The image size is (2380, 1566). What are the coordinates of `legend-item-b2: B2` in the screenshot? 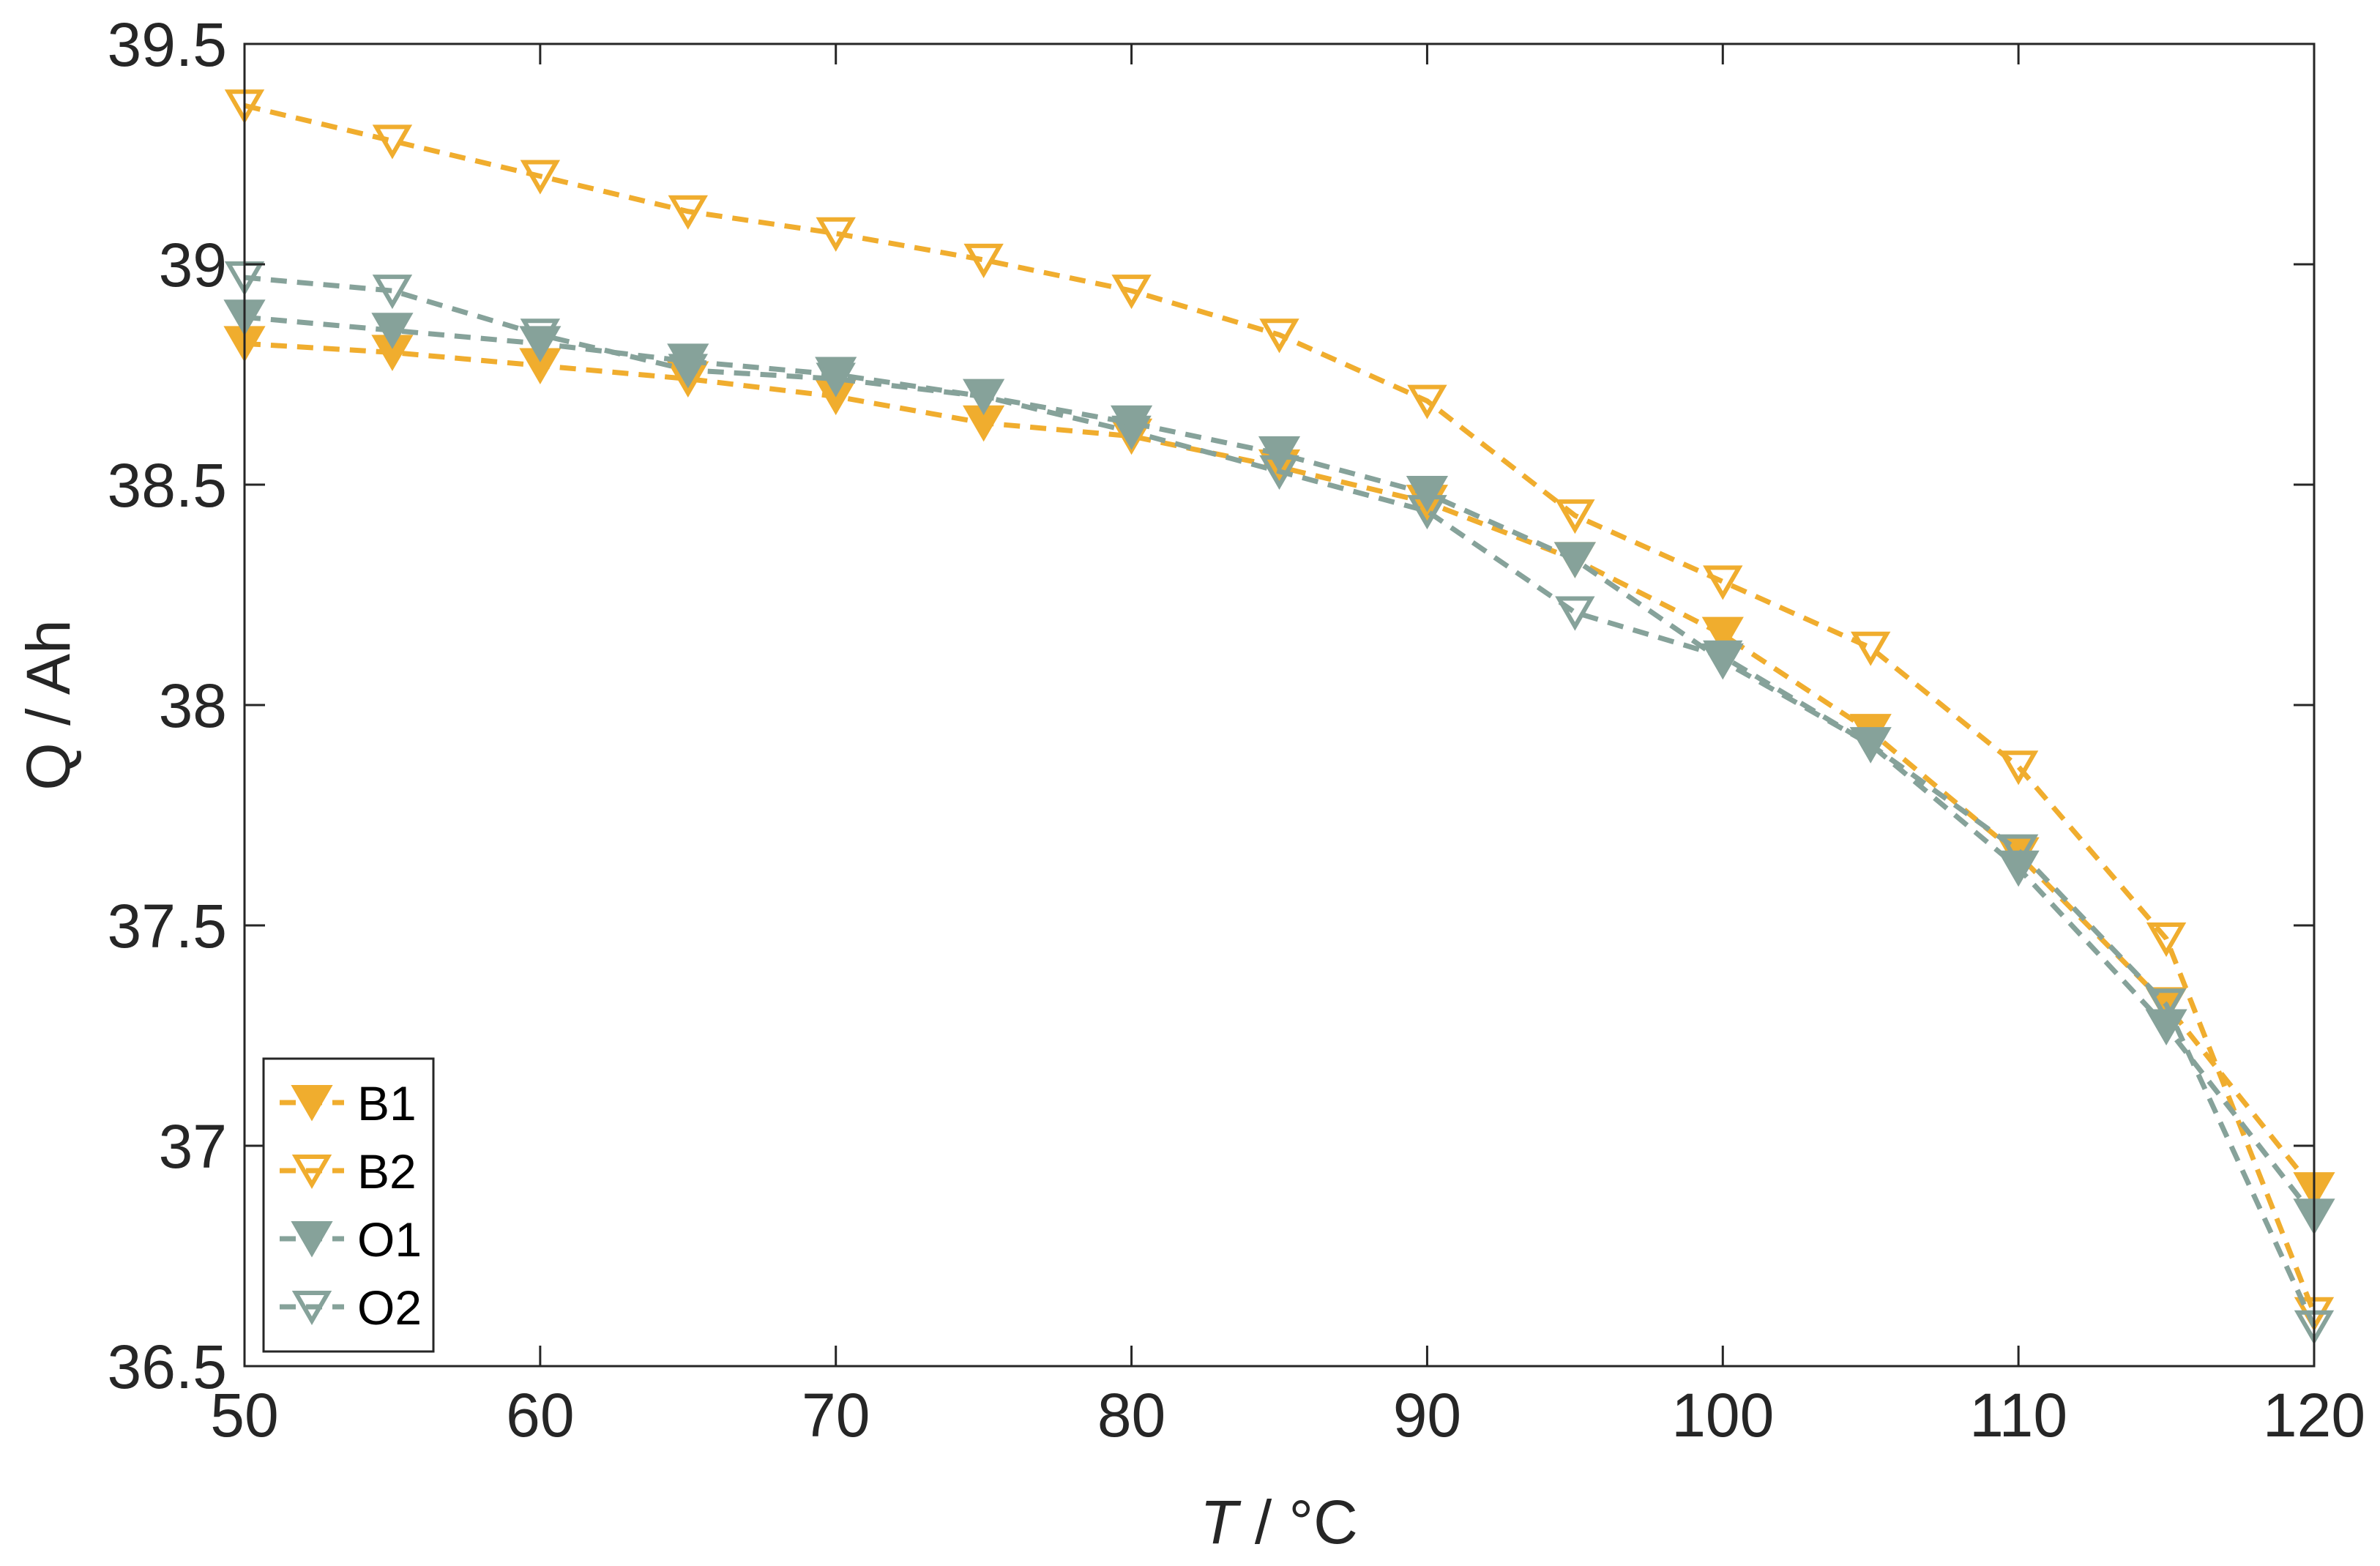 It's located at (348, 1171).